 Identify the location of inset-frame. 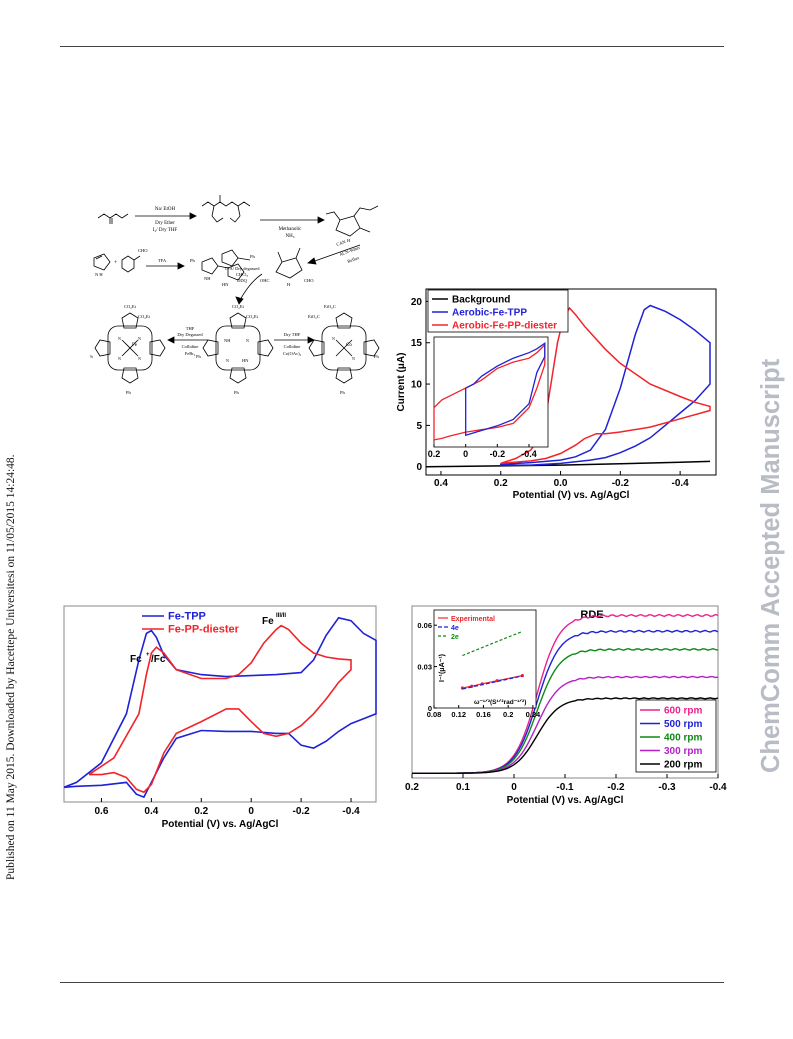
(485, 659).